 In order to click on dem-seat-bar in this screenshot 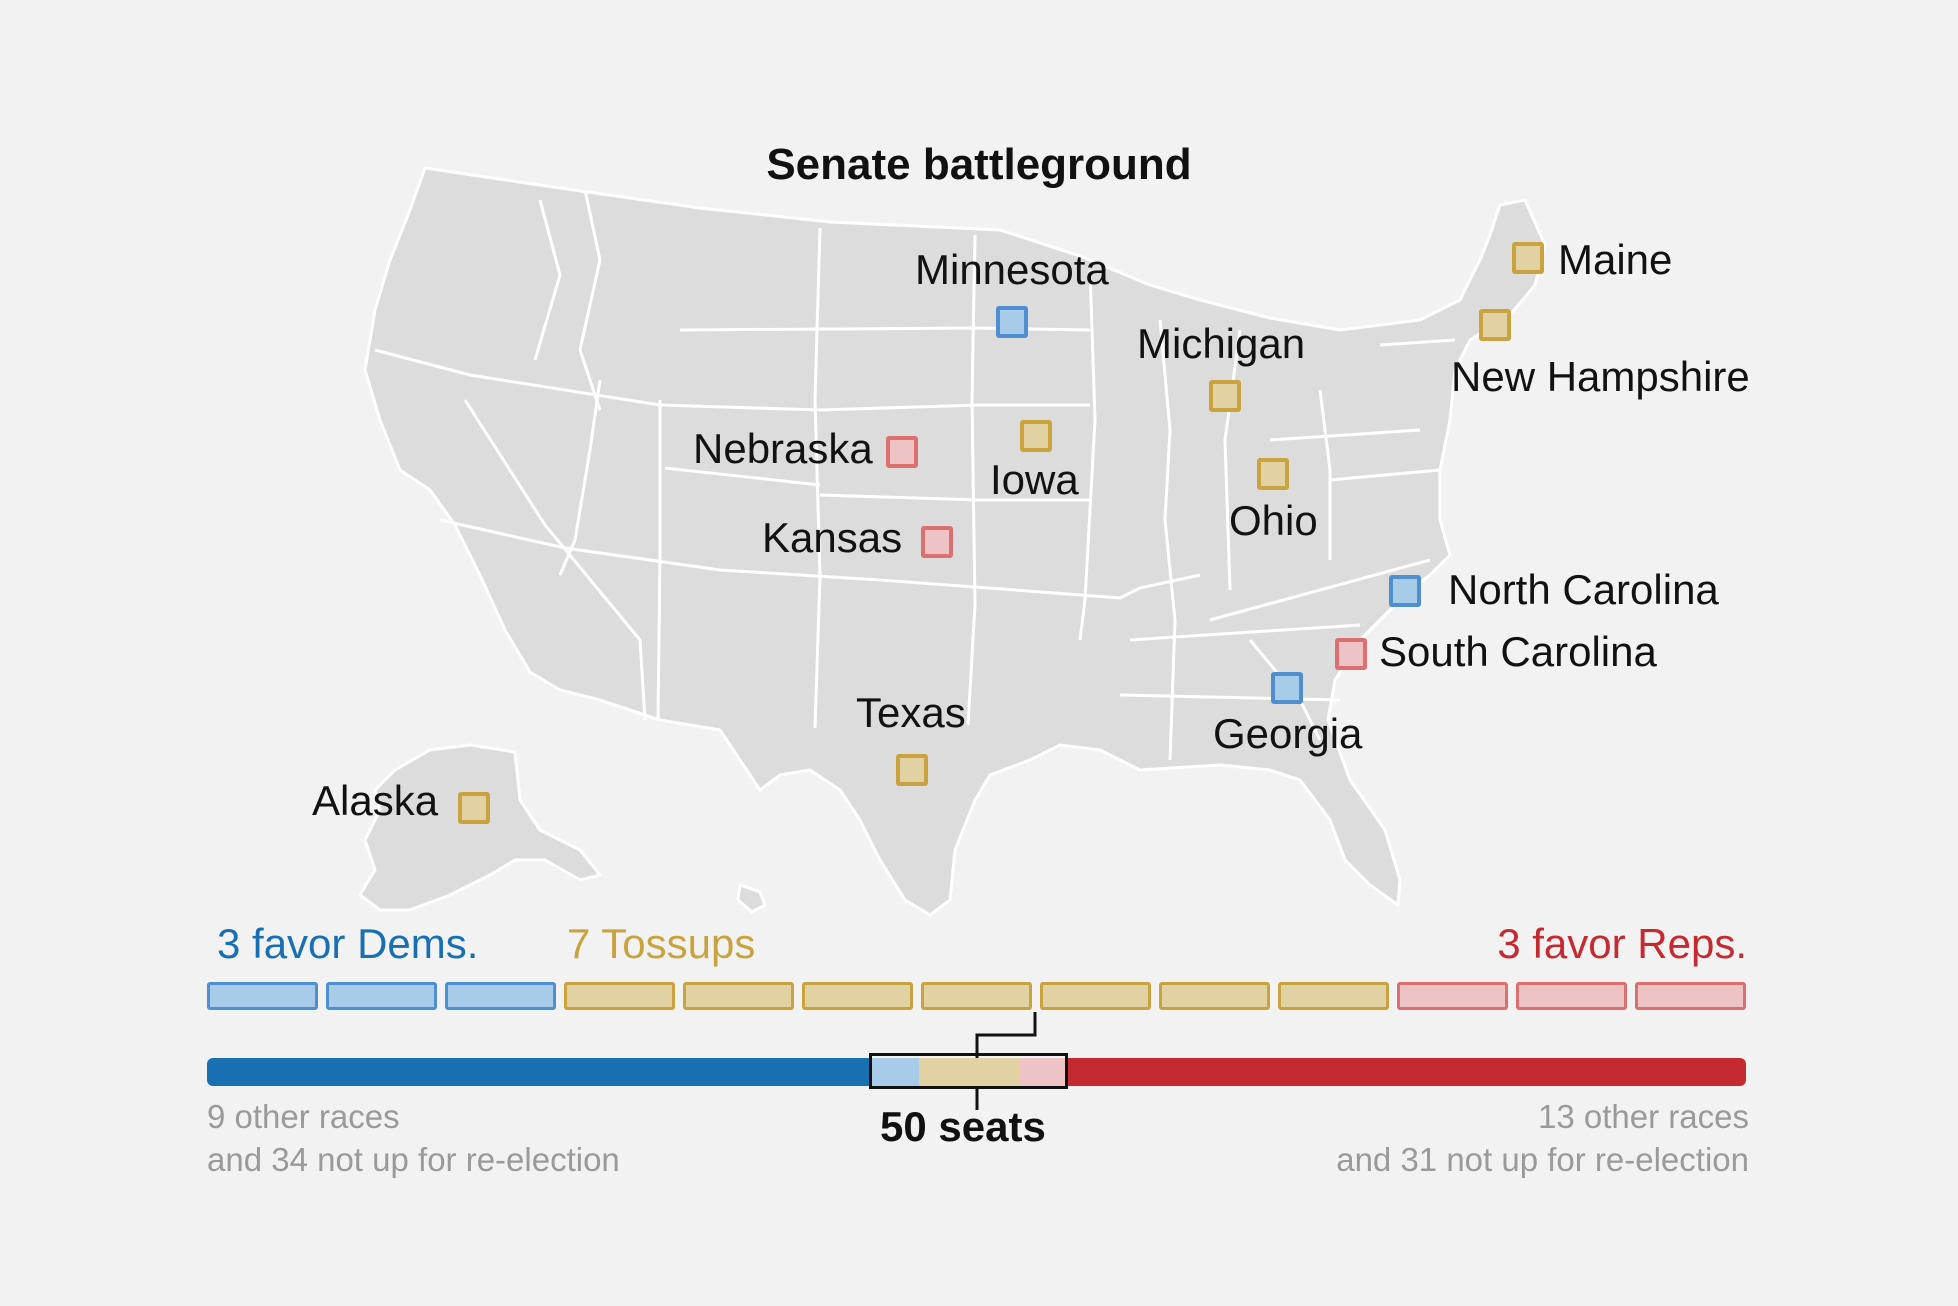, I will do `click(539, 1072)`.